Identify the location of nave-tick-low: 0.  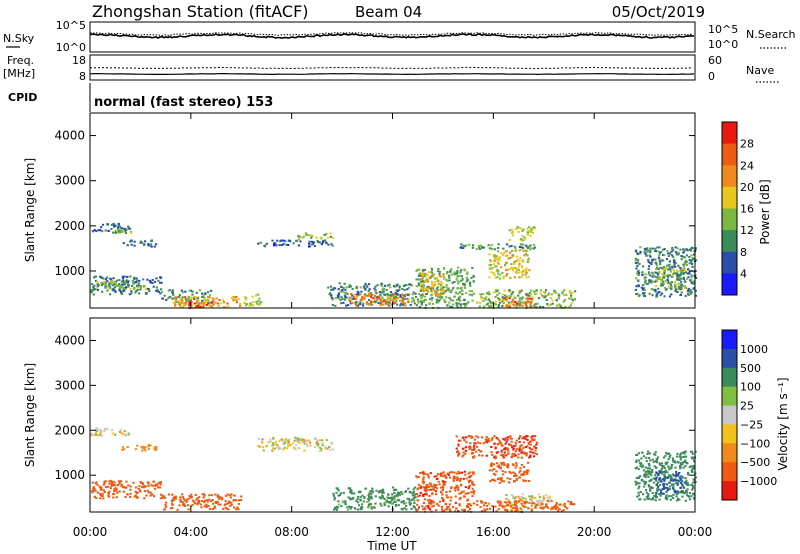
(711, 76).